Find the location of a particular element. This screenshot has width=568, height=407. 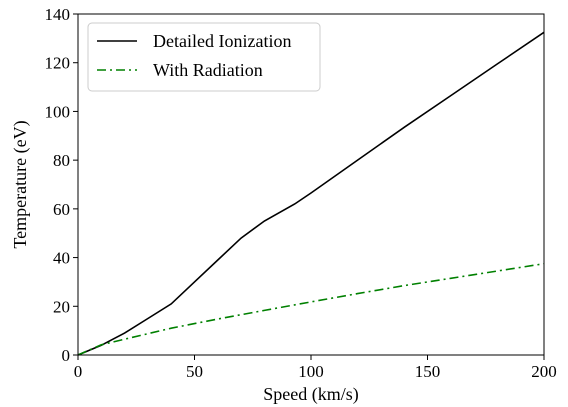

y-axis-title: Temperature (eV) is located at coordinates (20, 184).